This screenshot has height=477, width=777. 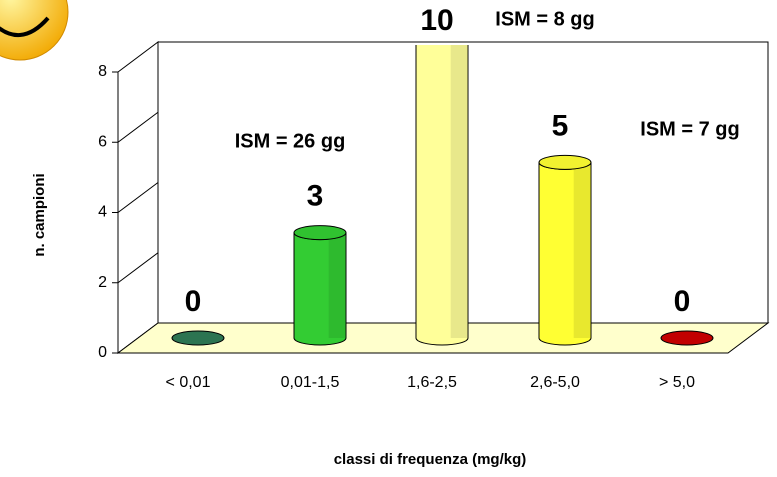 I want to click on y-axis-title: n. campioni, so click(x=39, y=214).